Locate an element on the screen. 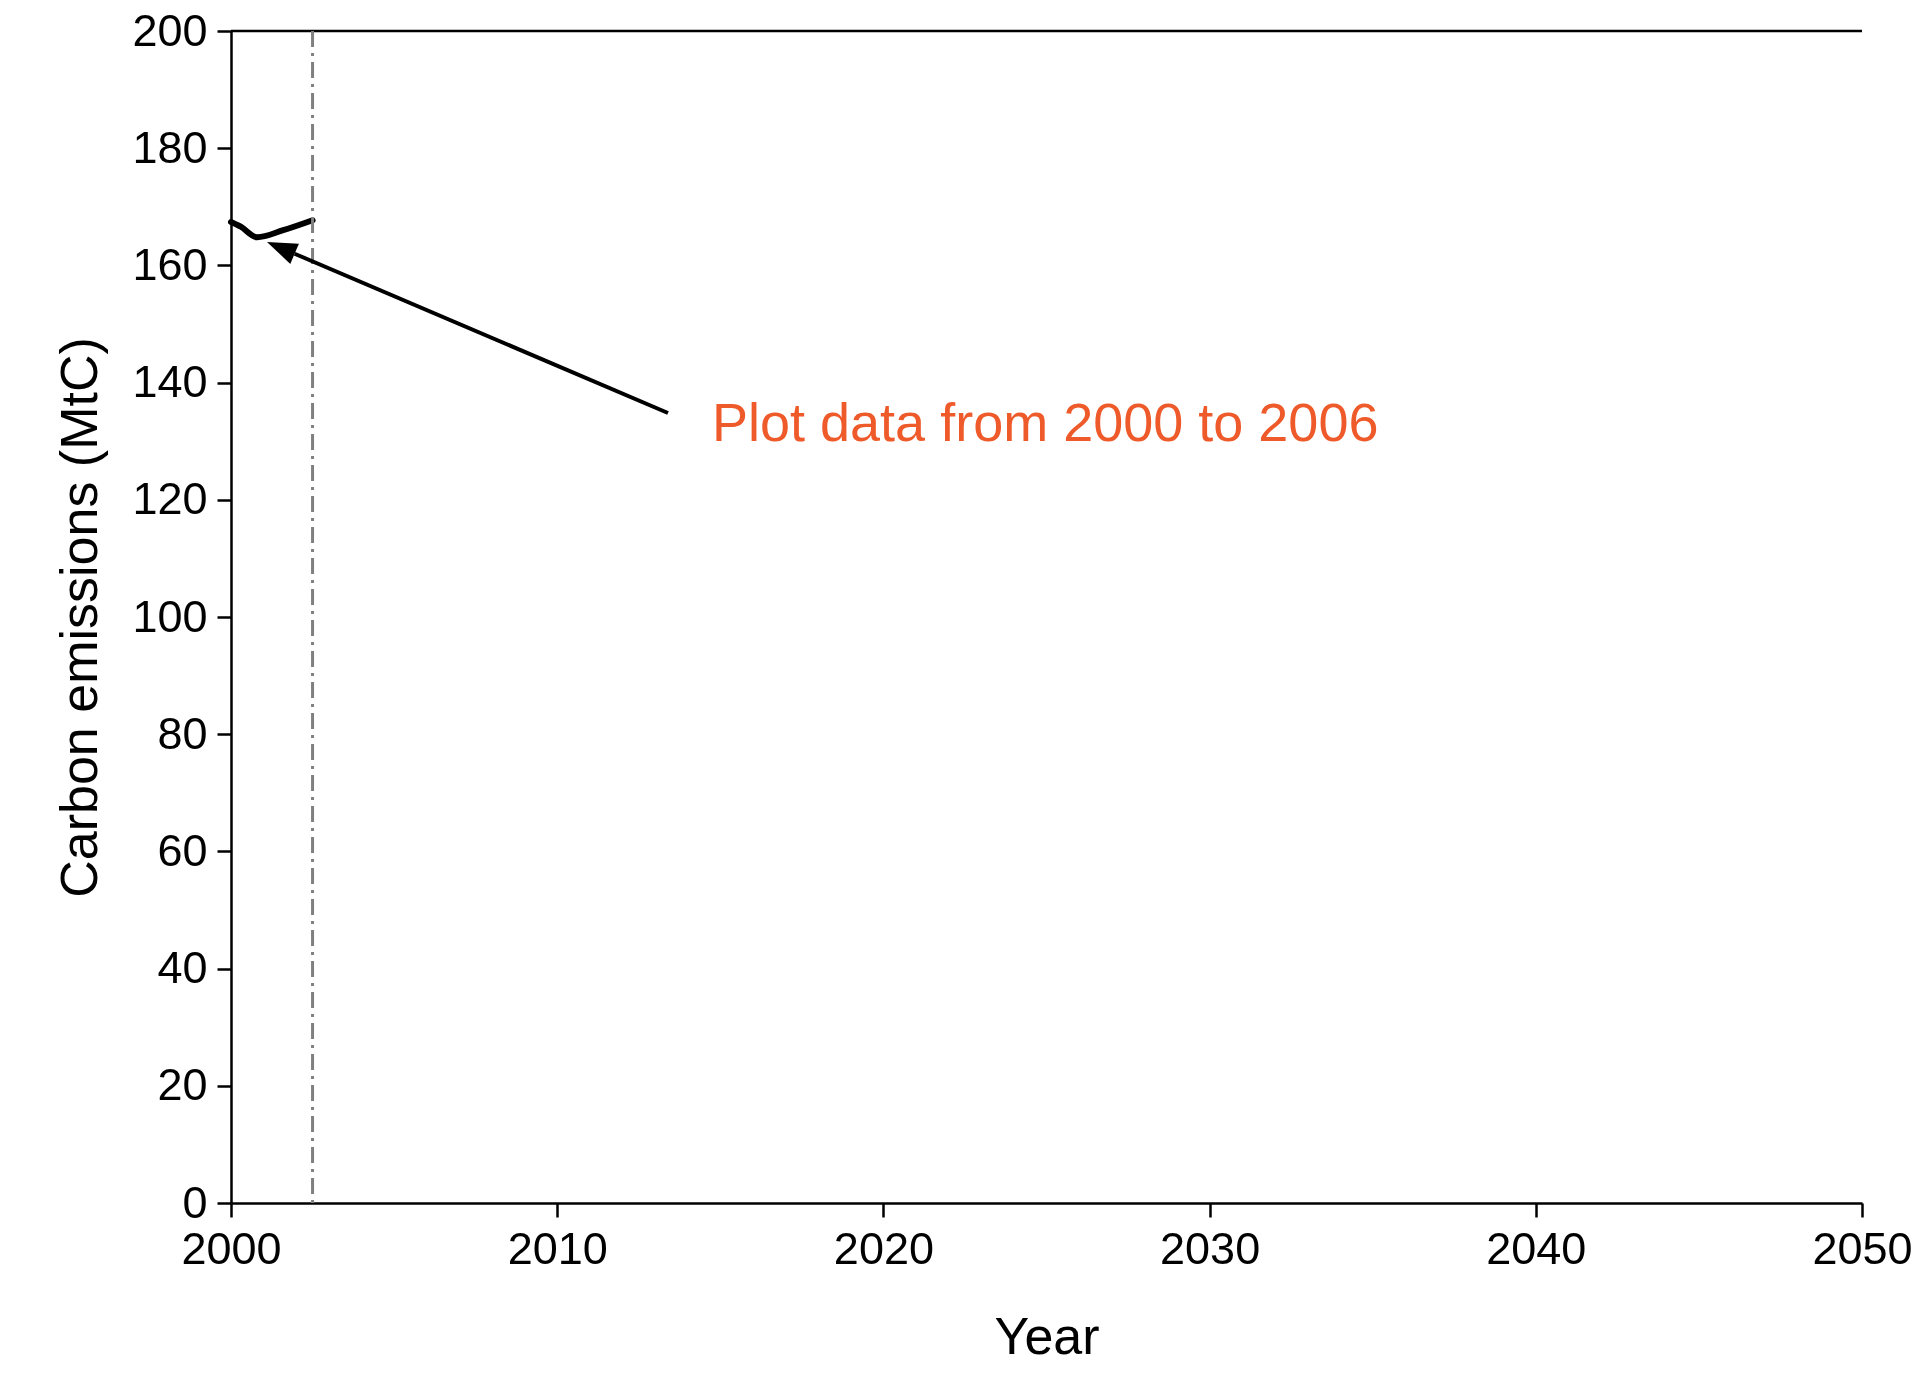 This screenshot has width=1919, height=1385. y-tick-label: 180 is located at coordinates (170, 147).